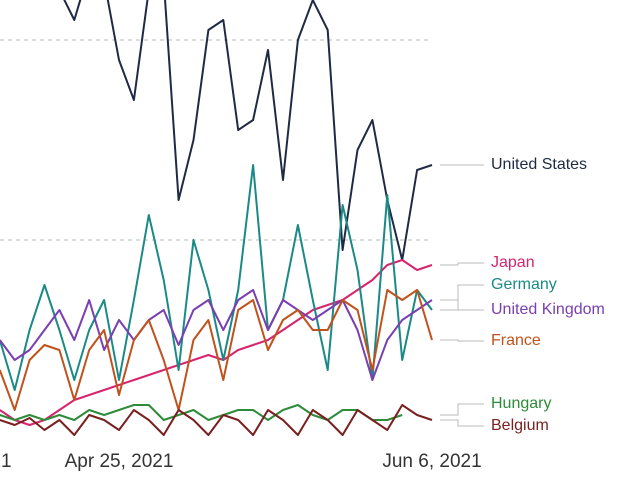  Describe the element at coordinates (513, 262) in the screenshot. I see `series-label: Japan` at that location.